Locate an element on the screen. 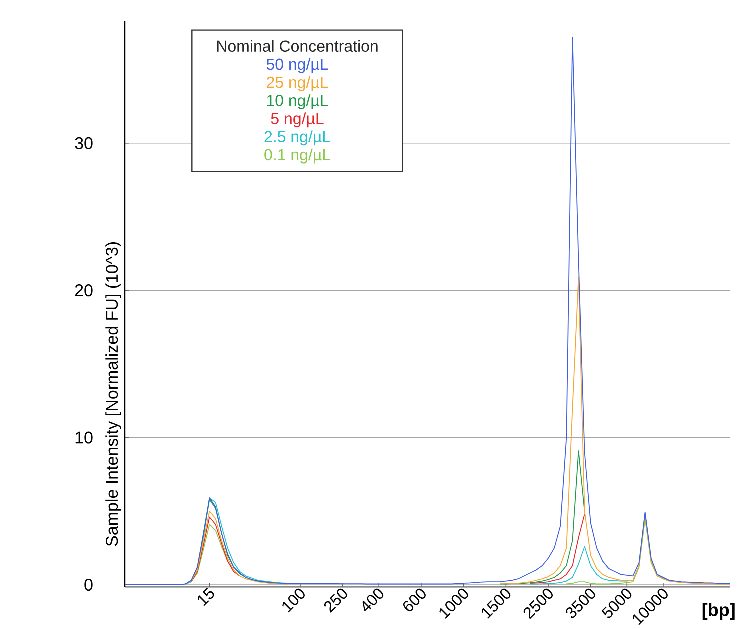 The height and width of the screenshot is (629, 739). y-tick-label: 30 is located at coordinates (84, 143).